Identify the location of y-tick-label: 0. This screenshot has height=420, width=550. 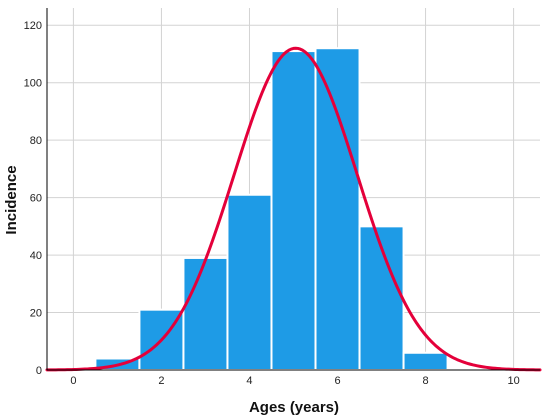
(39, 371).